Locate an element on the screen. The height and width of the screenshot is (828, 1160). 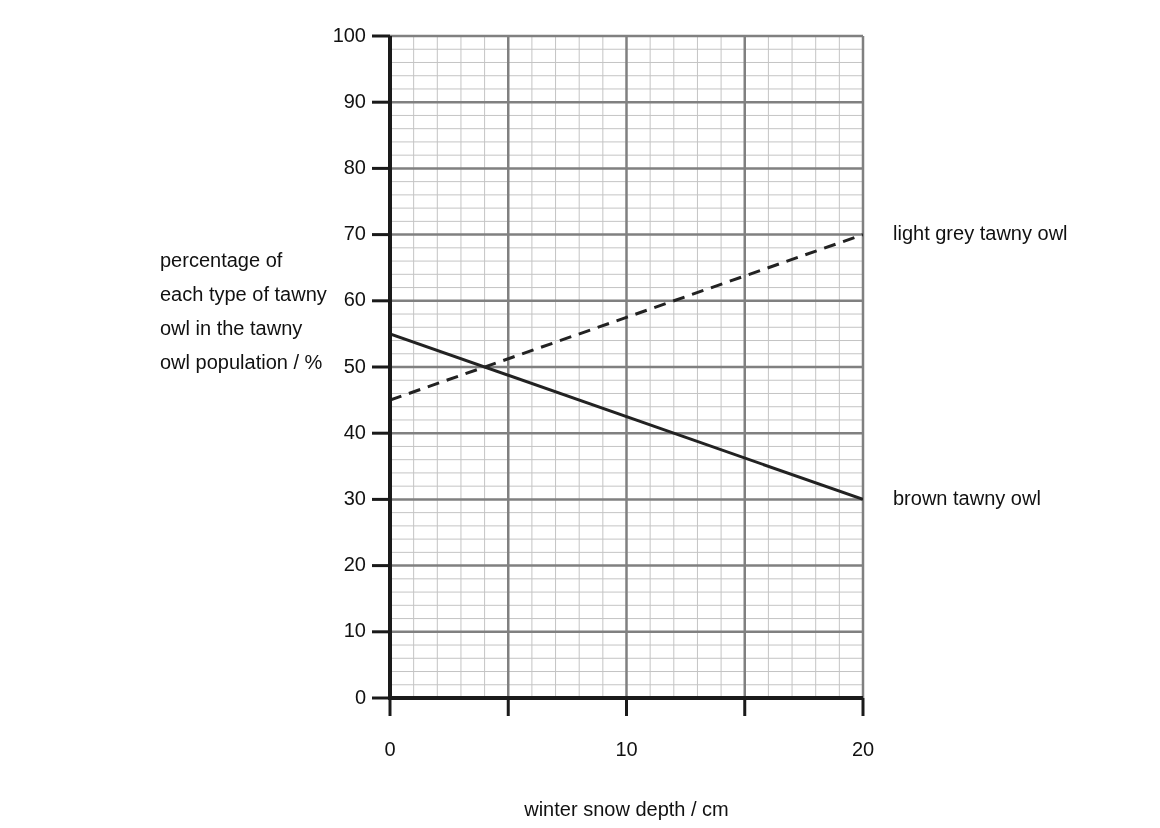
series-label: brown tawny owl is located at coordinates (967, 497).